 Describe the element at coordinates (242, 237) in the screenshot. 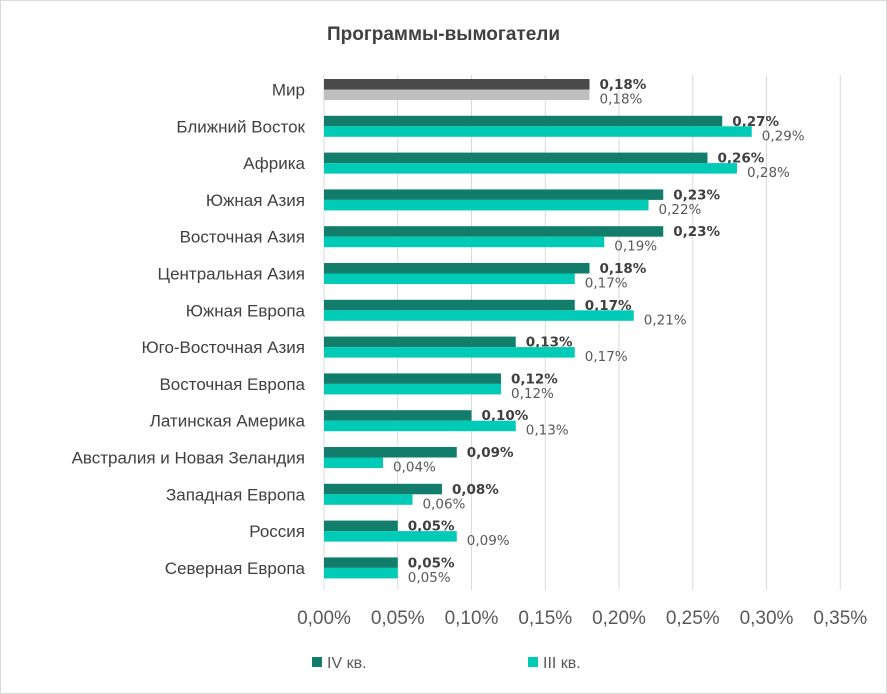

I see `category-label: Восточная Азия` at that location.